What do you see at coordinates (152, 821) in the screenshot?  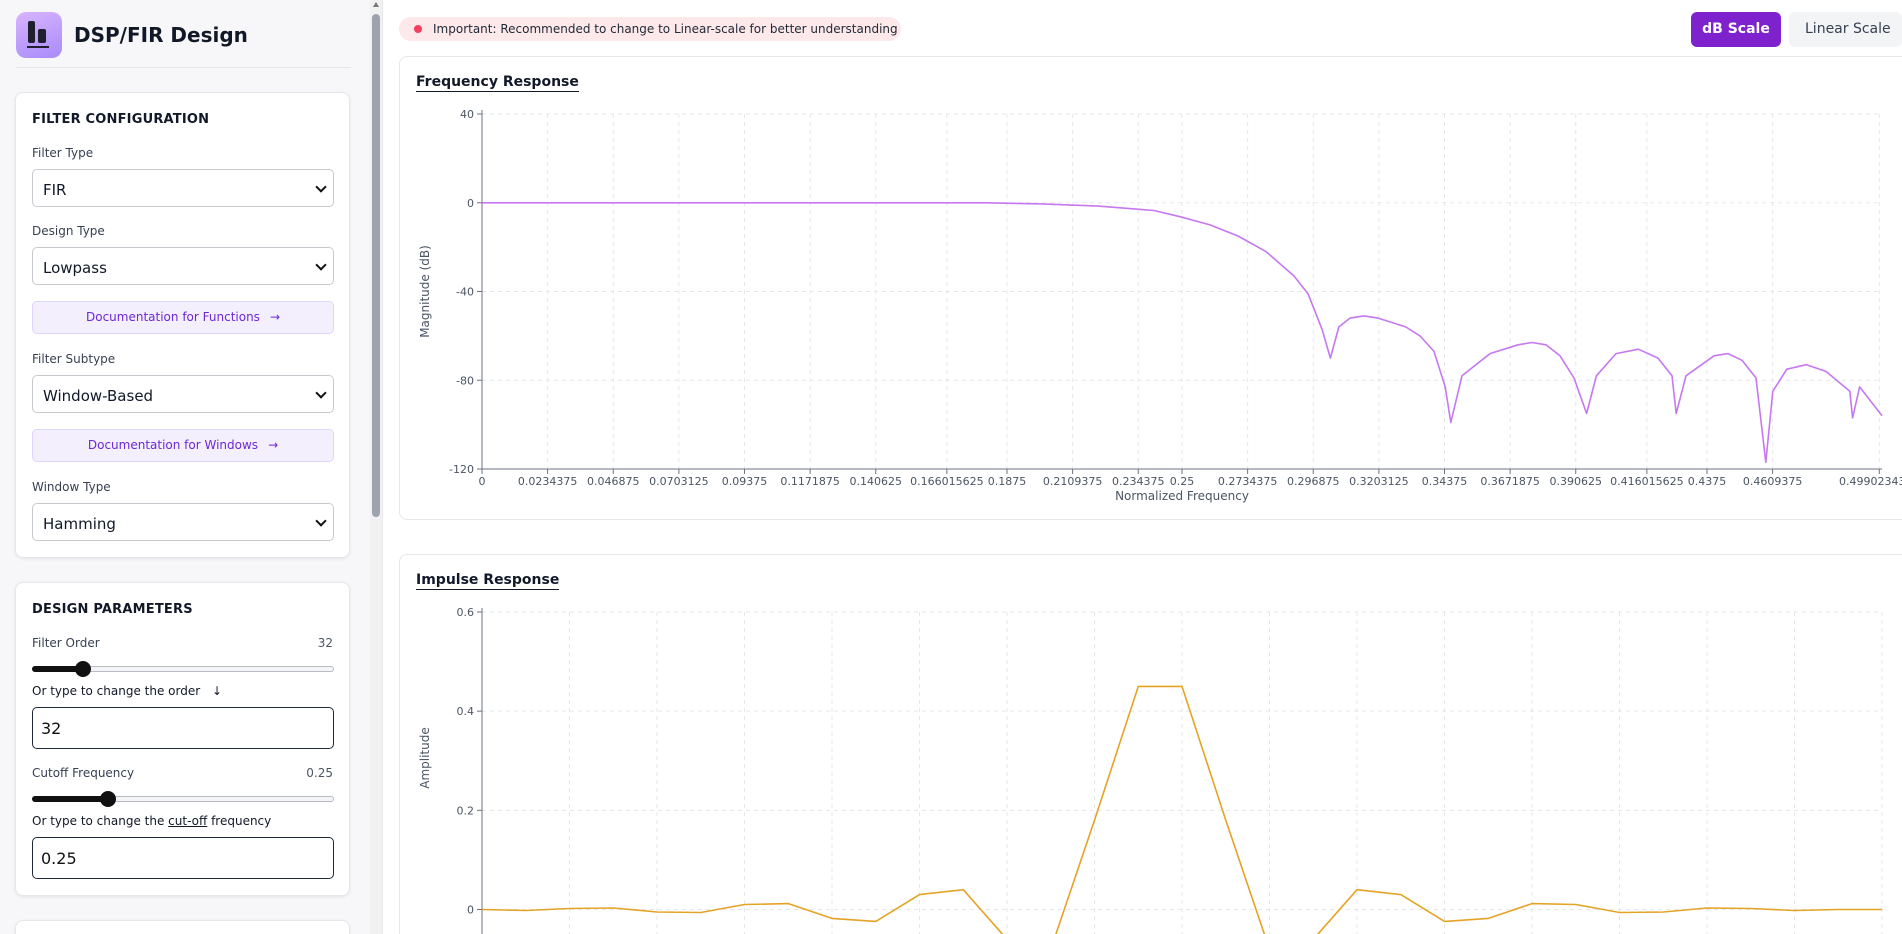 I see `cutoff-hint: Or type to change the cut-off frequency` at bounding box center [152, 821].